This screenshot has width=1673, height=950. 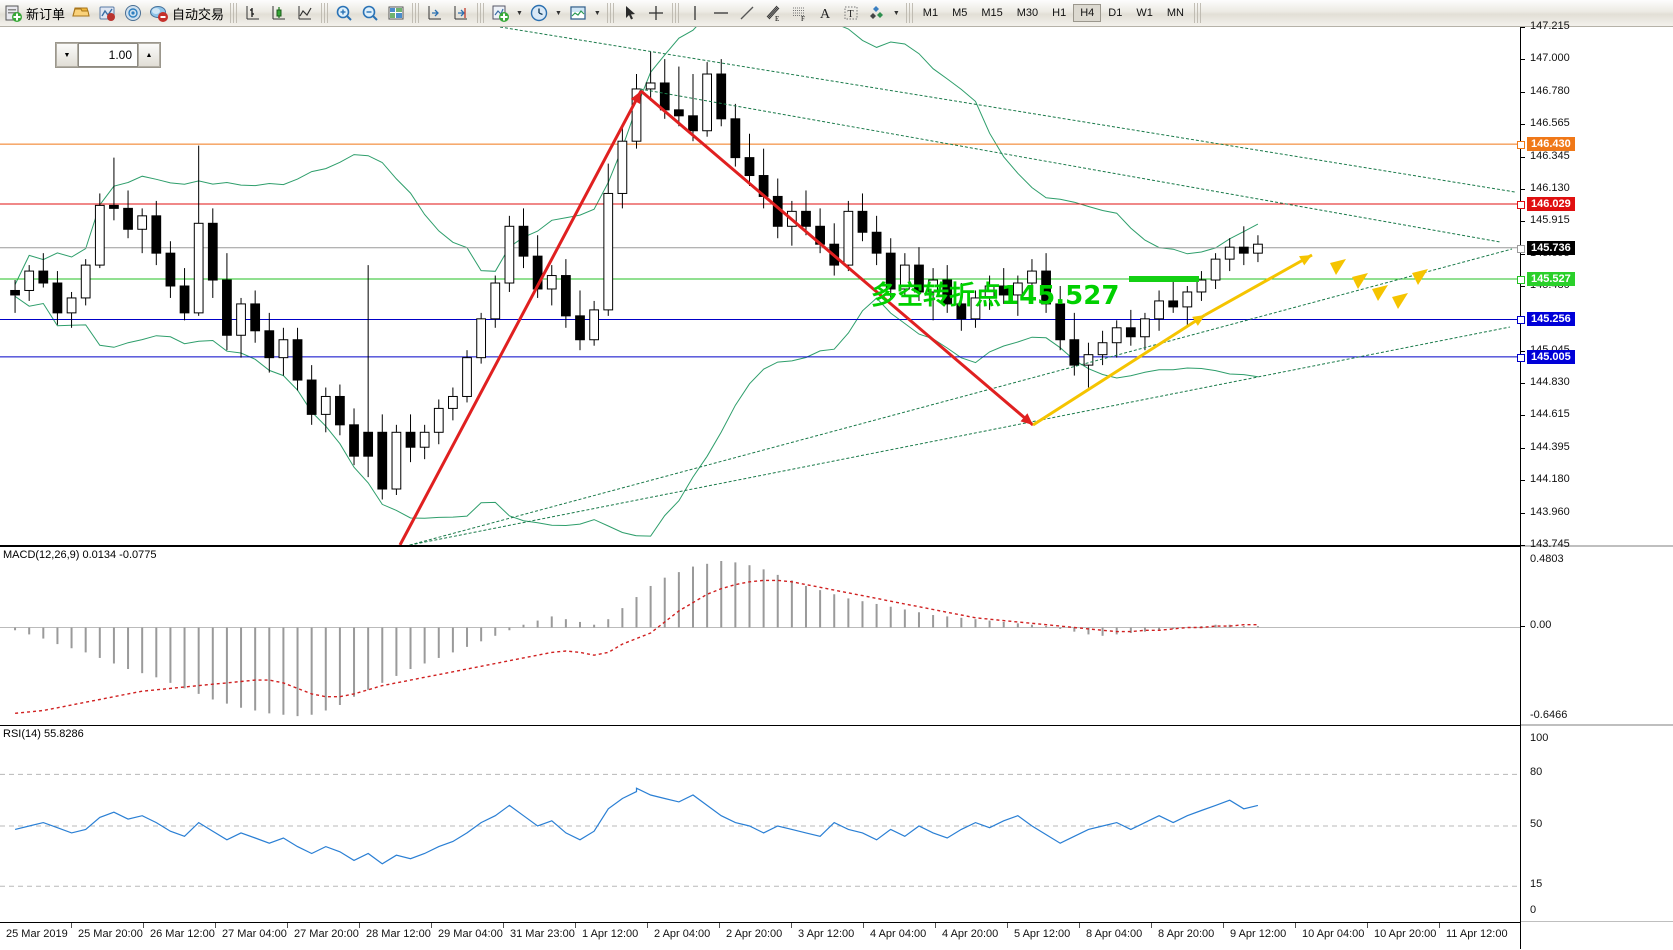 I want to click on price-level-145.527: 145.527, so click(x=1551, y=278).